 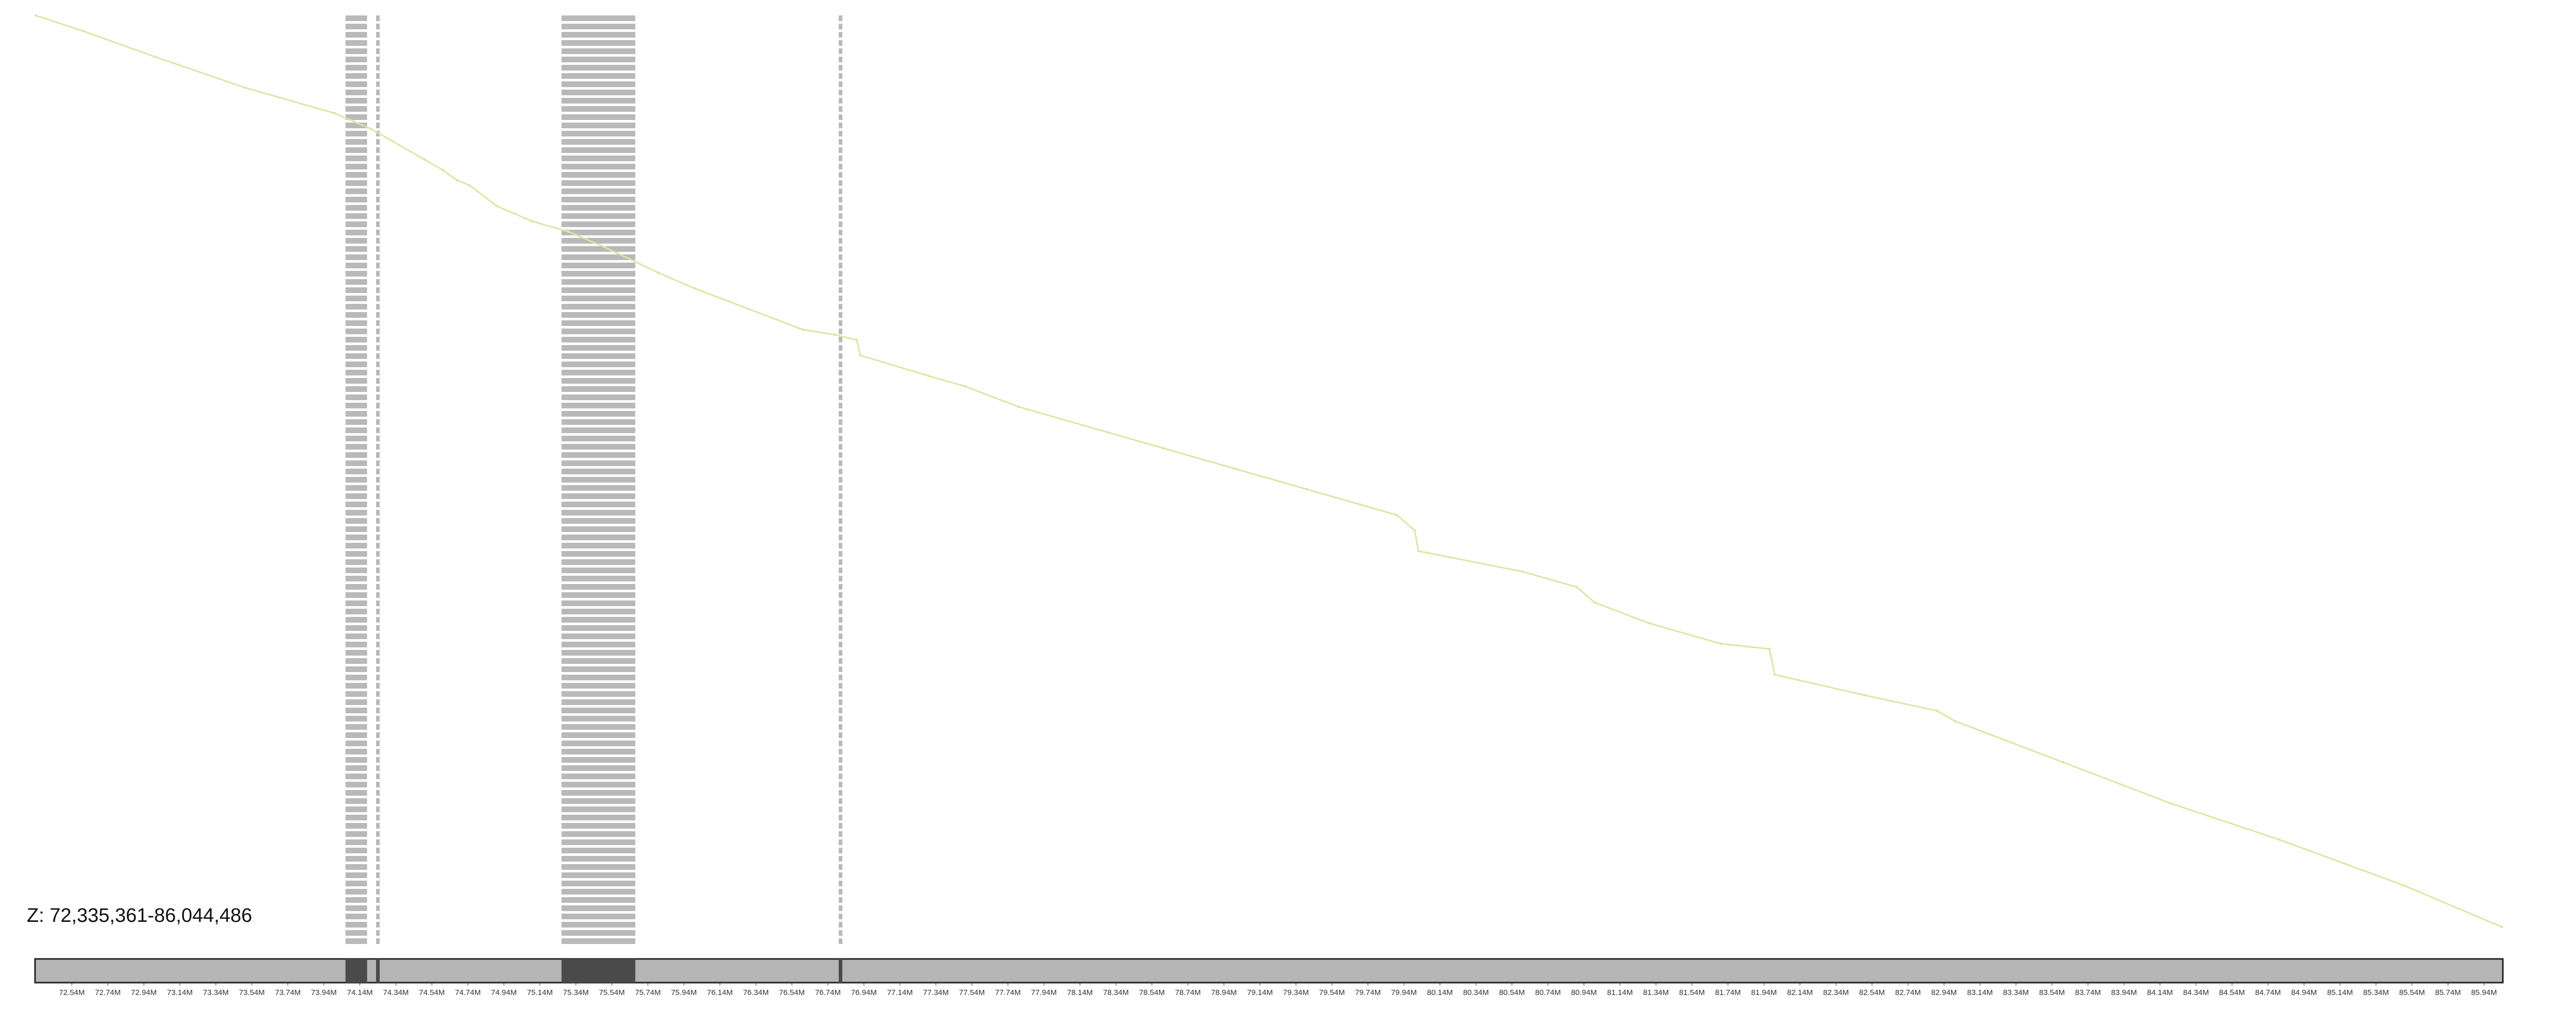 I want to click on x-tick-label: 81.74M, so click(x=1728, y=992).